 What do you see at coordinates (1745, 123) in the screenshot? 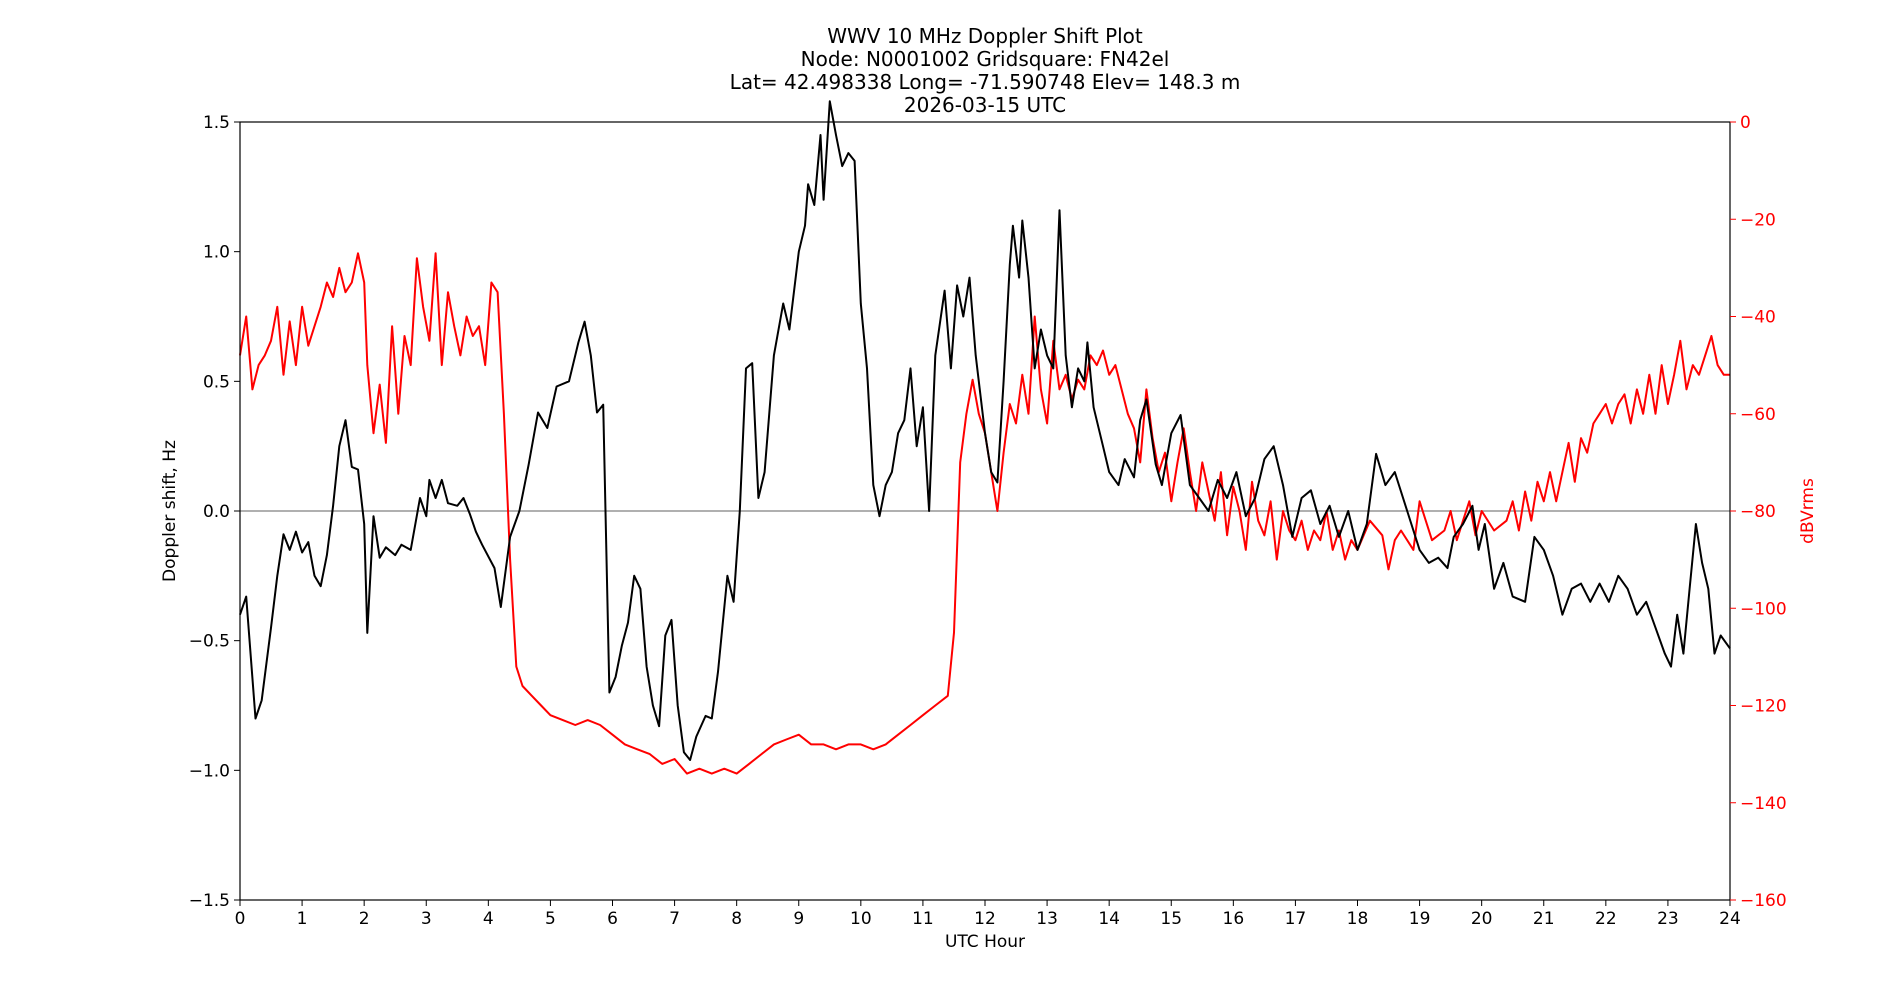
I see `y-right-tick-label: 0` at bounding box center [1745, 123].